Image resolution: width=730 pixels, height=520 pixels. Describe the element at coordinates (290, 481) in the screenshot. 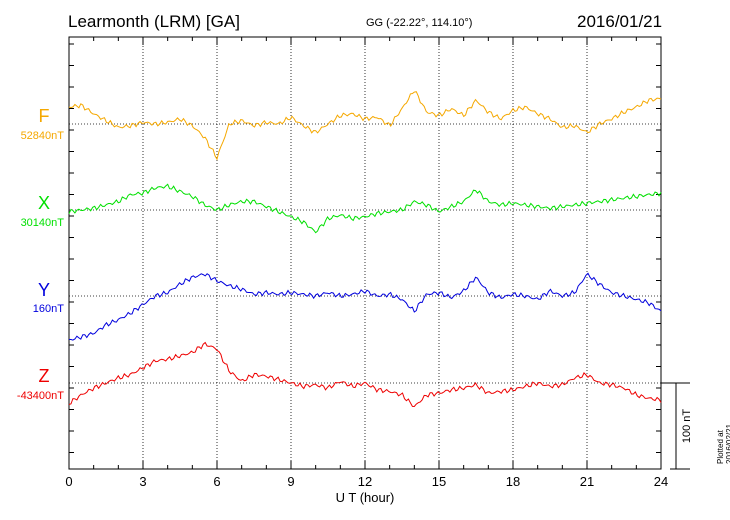

I see `x-tick-label: 9` at that location.